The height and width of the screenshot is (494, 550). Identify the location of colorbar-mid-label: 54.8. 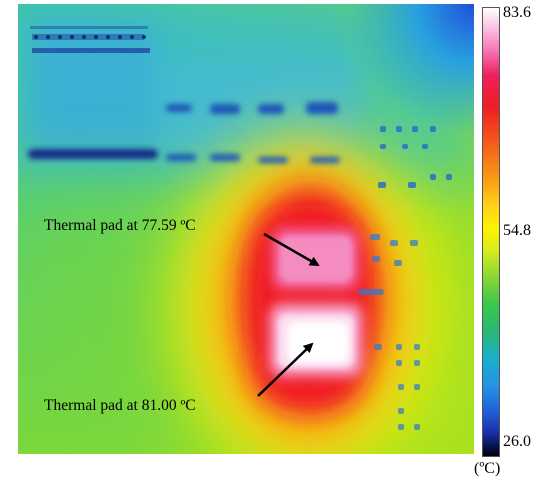
(517, 230).